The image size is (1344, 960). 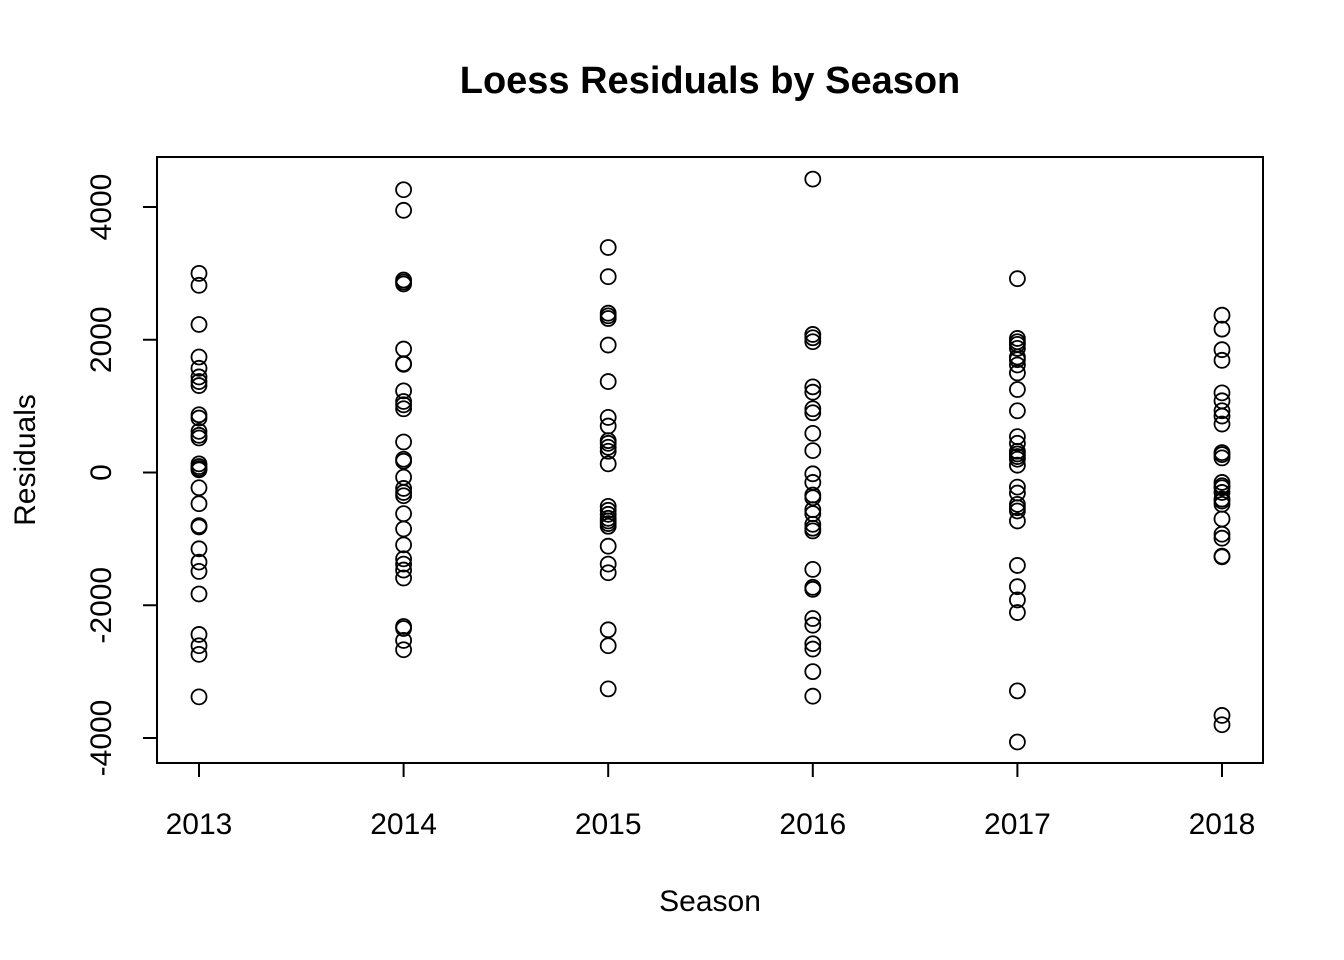 What do you see at coordinates (101, 738) in the screenshot?
I see `y-tick-label: -4000` at bounding box center [101, 738].